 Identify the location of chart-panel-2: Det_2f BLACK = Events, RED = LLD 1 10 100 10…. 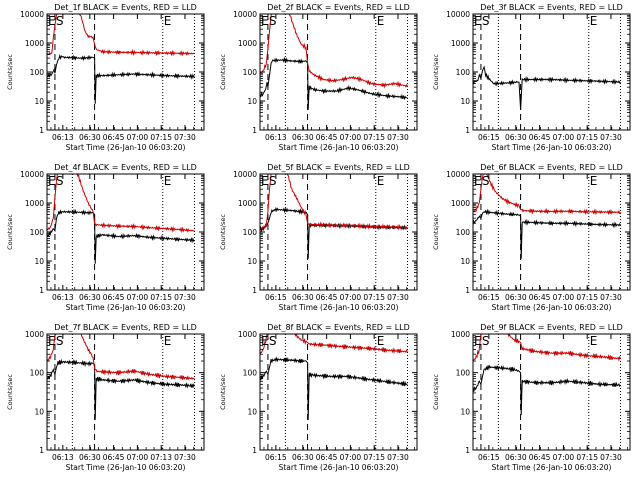
(318, 77).